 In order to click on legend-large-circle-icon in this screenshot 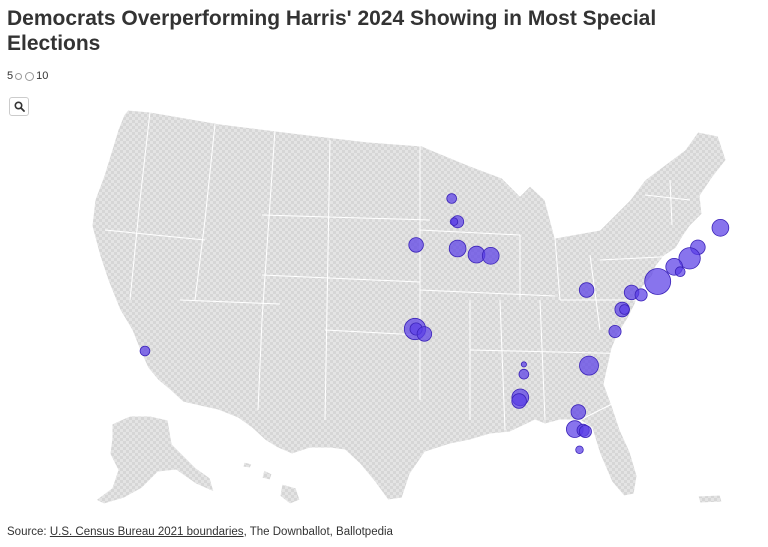, I will do `click(30, 76)`.